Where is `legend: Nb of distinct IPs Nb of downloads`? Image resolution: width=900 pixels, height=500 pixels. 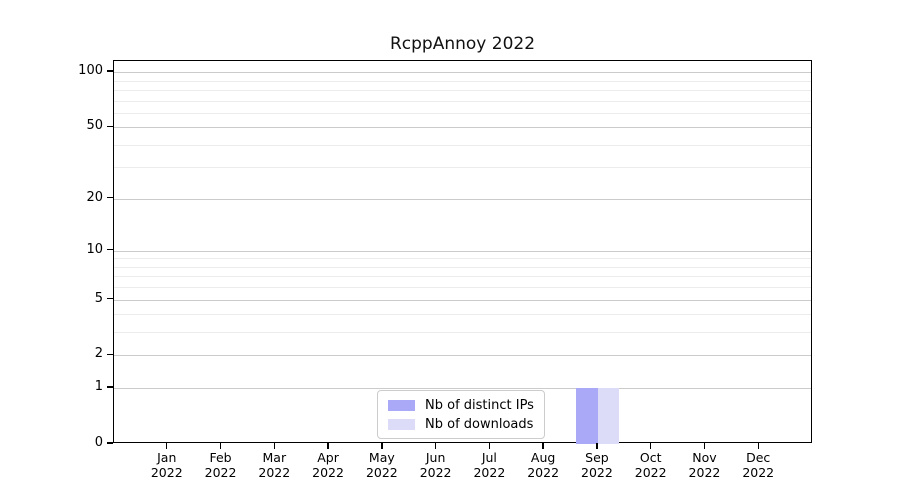
legend: Nb of distinct IPs Nb of downloads is located at coordinates (461, 414).